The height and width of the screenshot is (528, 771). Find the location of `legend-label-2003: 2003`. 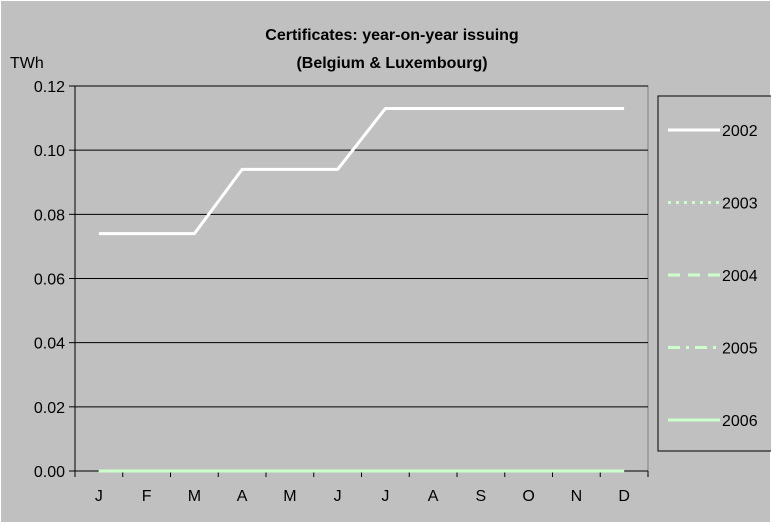

legend-label-2003: 2003 is located at coordinates (740, 204).